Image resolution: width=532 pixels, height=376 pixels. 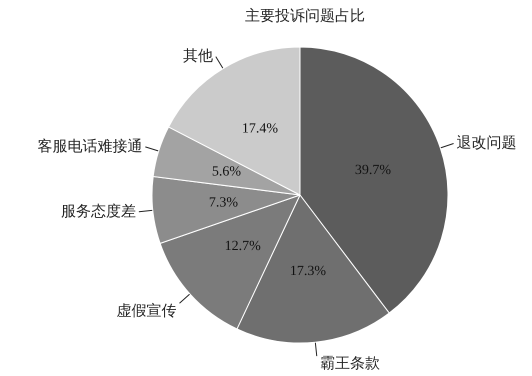 What do you see at coordinates (260, 129) in the screenshot?
I see `data-label: 17.4%` at bounding box center [260, 129].